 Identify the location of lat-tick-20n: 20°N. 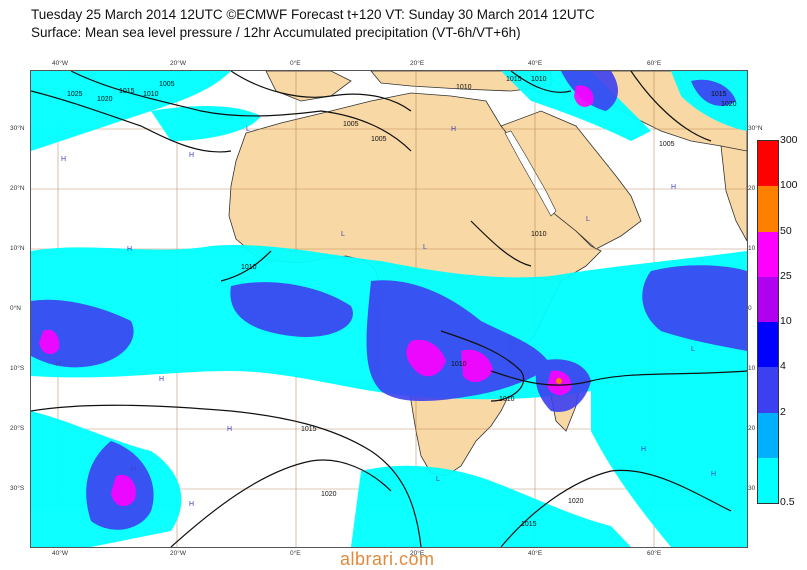
(17, 188).